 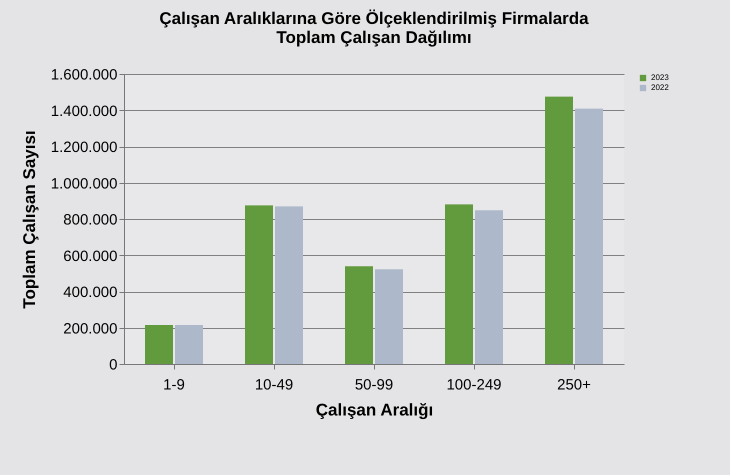 I want to click on chart-title: Çalışan Aralıklarına Göre Ölçeklendirilmiş Firmalarda Toplam Çalışan Dağılımı, so click(x=374, y=28).